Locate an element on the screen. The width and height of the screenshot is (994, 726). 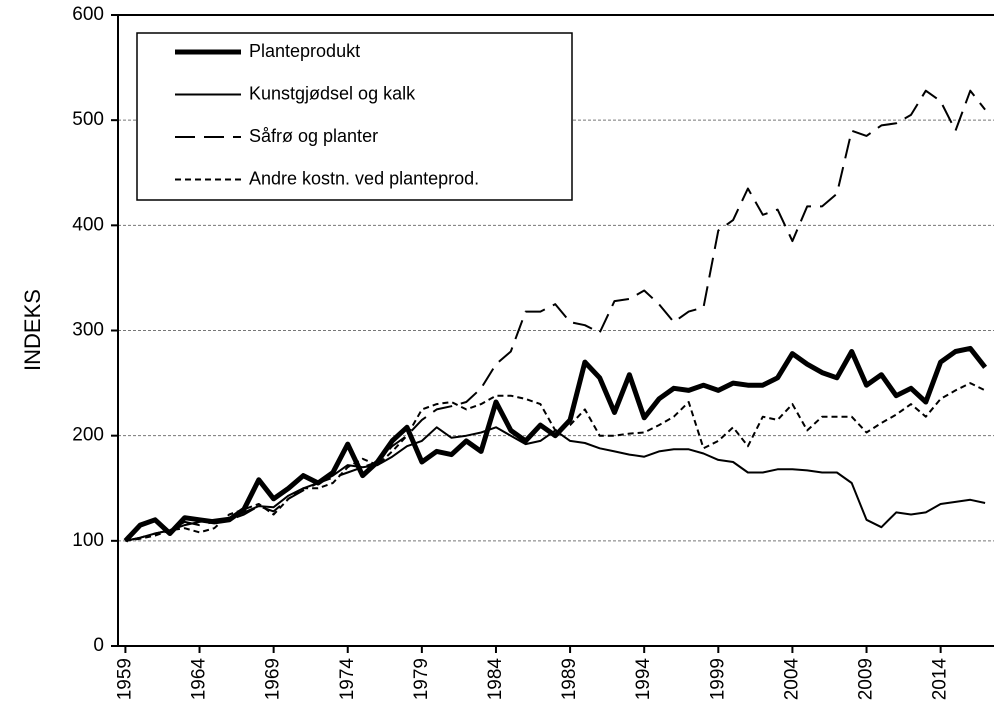
y-tick-label: 400 is located at coordinates (88, 224).